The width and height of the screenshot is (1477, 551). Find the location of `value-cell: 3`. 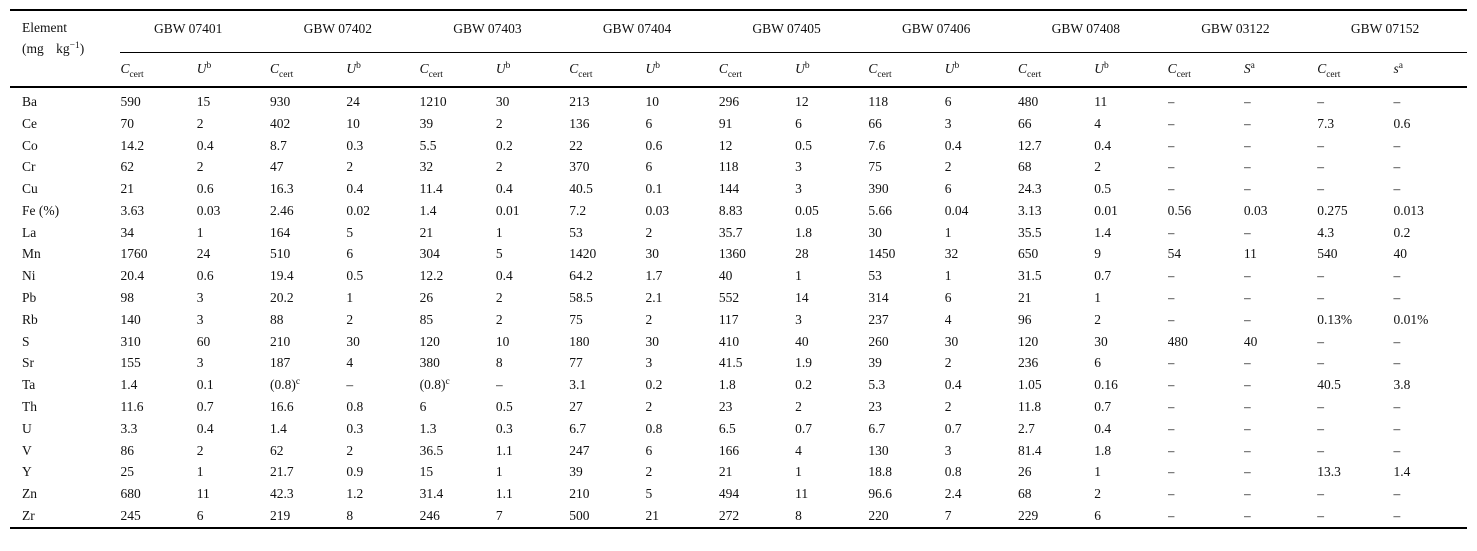

value-cell: 3 is located at coordinates (948, 450).